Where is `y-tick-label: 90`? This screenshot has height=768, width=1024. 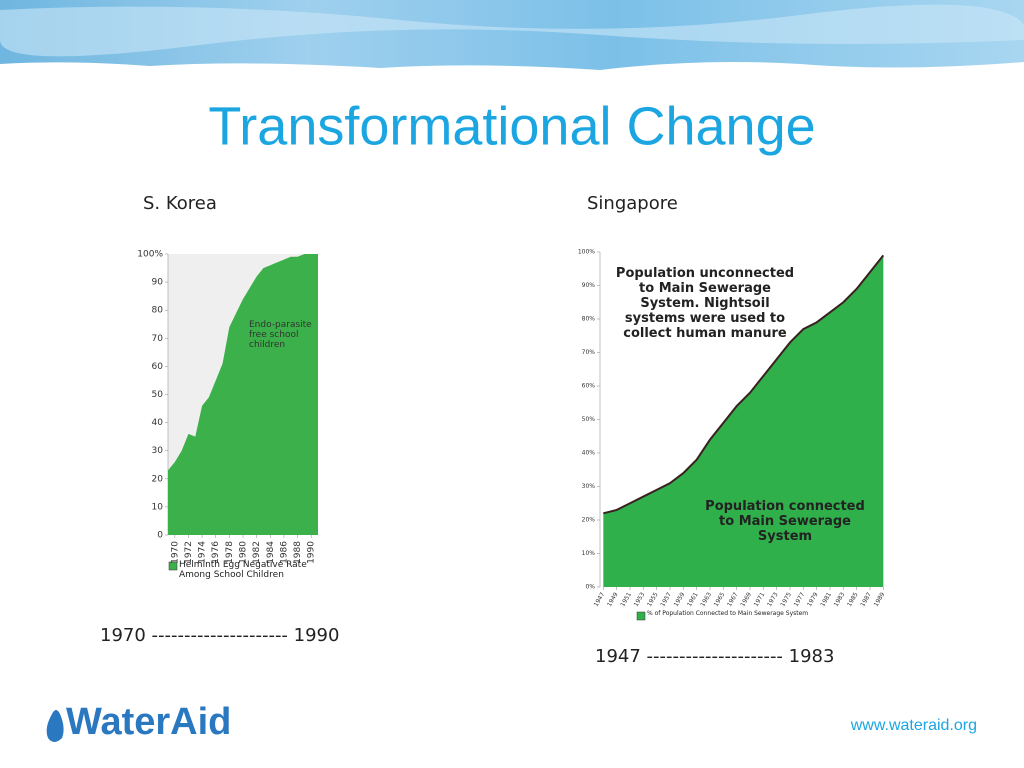 y-tick-label: 90 is located at coordinates (158, 283).